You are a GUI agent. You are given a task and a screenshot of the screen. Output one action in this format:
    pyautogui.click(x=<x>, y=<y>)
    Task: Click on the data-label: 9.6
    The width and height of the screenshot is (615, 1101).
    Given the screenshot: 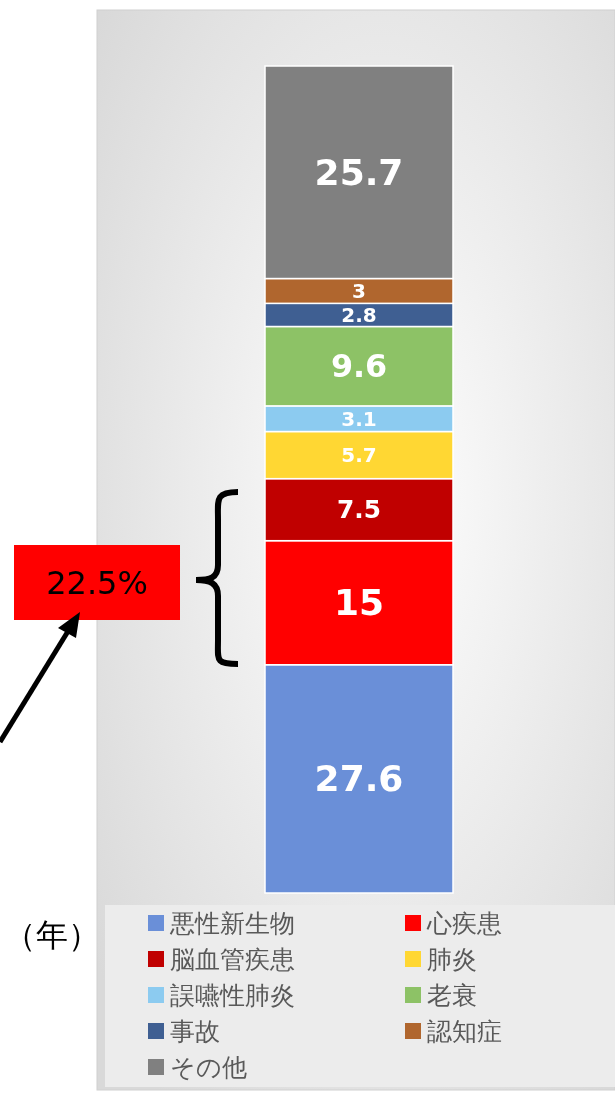 What is the action you would take?
    pyautogui.click(x=359, y=366)
    